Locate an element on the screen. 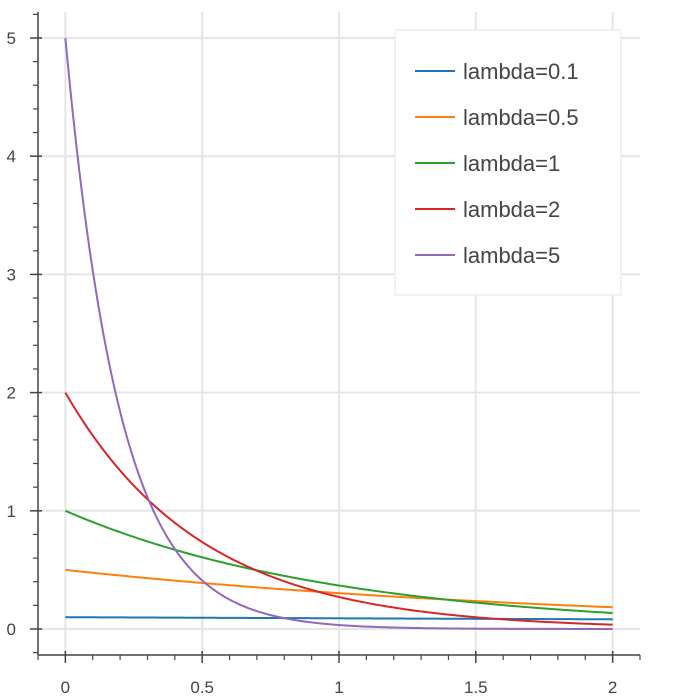  legend-label: lambda=1 is located at coordinates (511, 163).